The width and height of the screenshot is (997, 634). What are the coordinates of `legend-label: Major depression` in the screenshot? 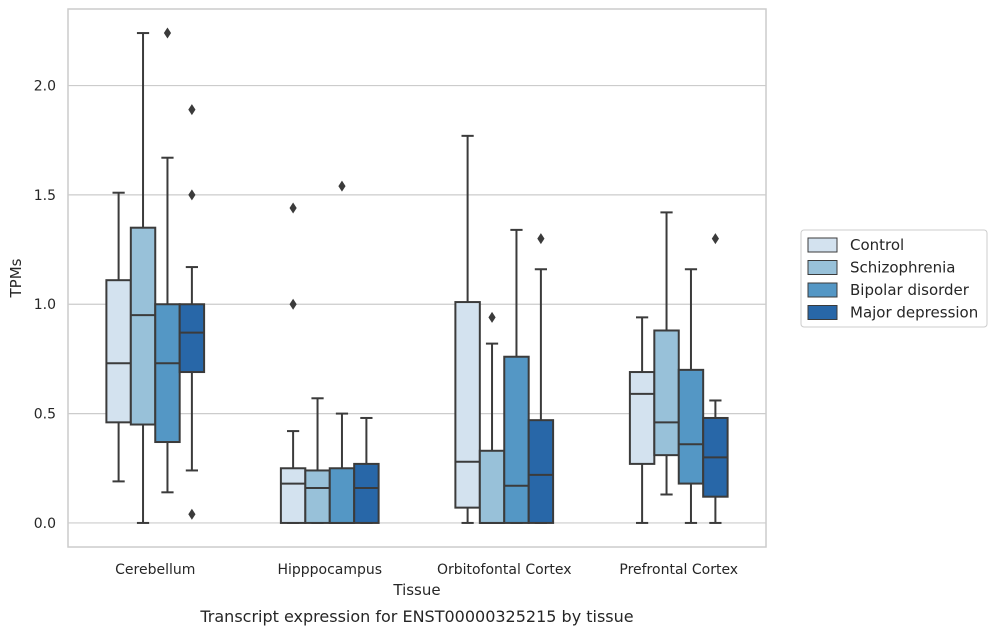 It's located at (914, 313).